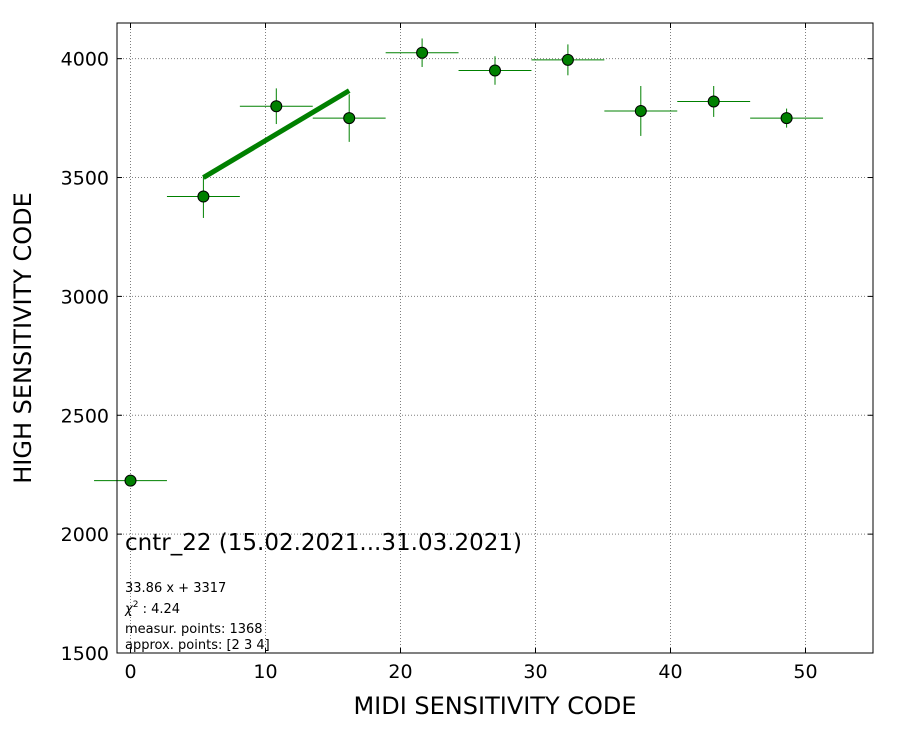 This screenshot has width=900, height=750. I want to click on y-tick-label: 2000, so click(85, 535).